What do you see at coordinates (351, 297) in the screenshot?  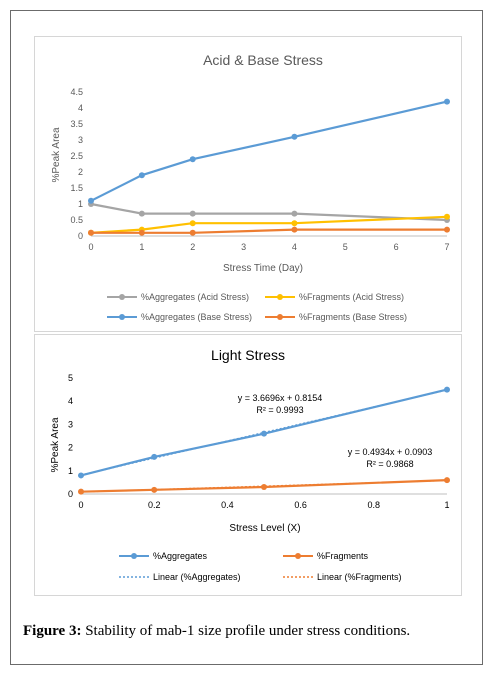 I see `legend-label: %Fragments (Acid Stress)` at bounding box center [351, 297].